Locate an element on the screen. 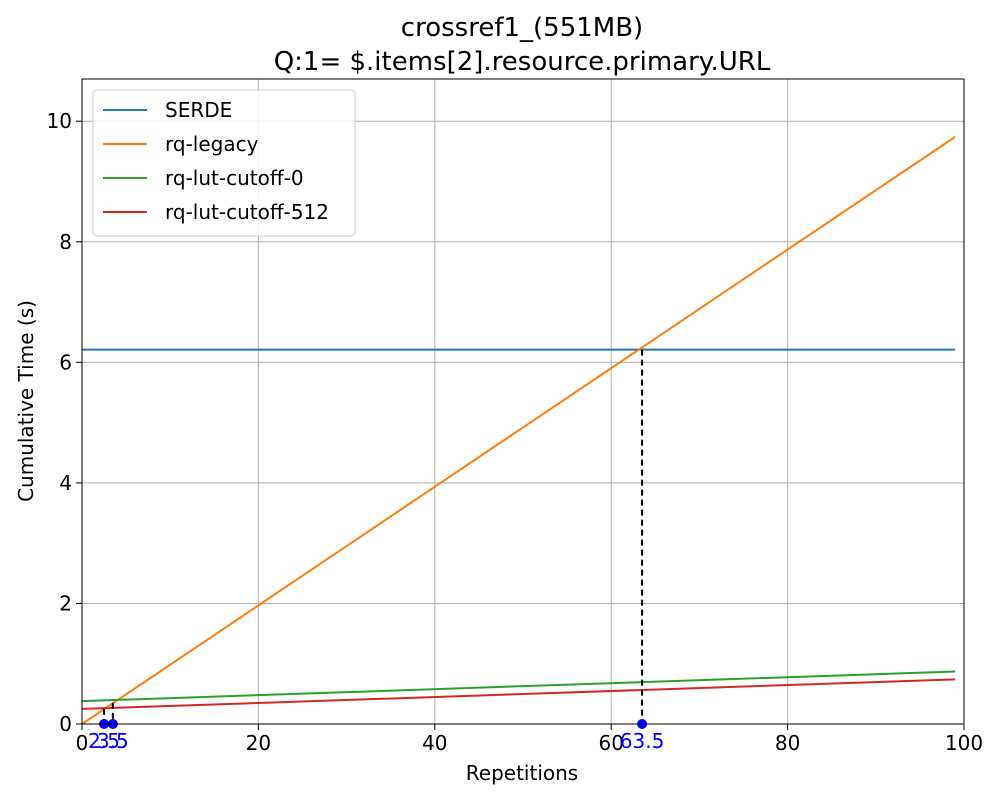  y-tick-label-0: 0 is located at coordinates (65, 724).